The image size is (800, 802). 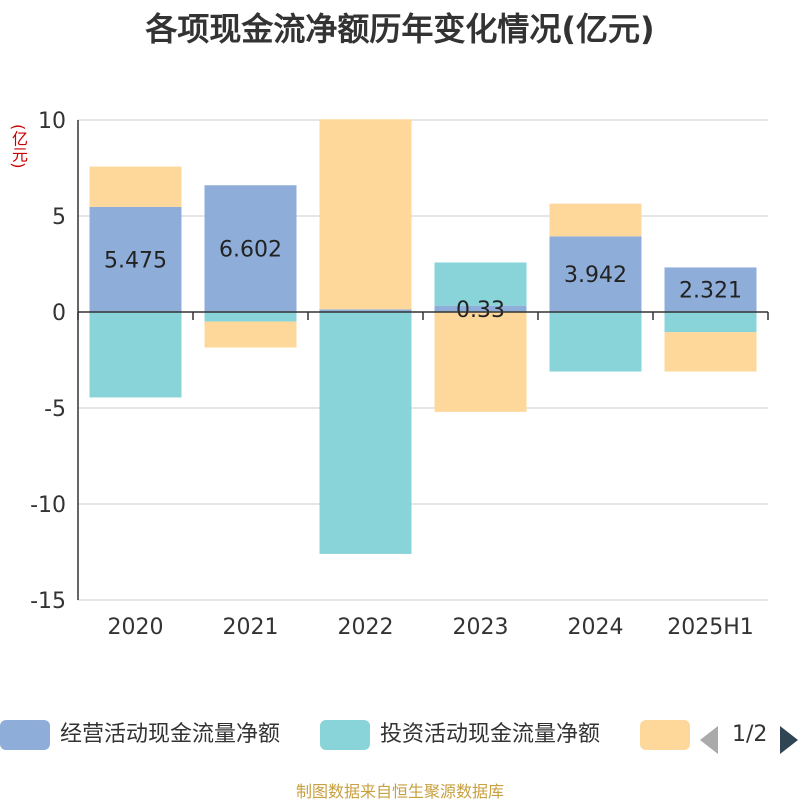 What do you see at coordinates (789, 740) in the screenshot?
I see `next-page-icon` at bounding box center [789, 740].